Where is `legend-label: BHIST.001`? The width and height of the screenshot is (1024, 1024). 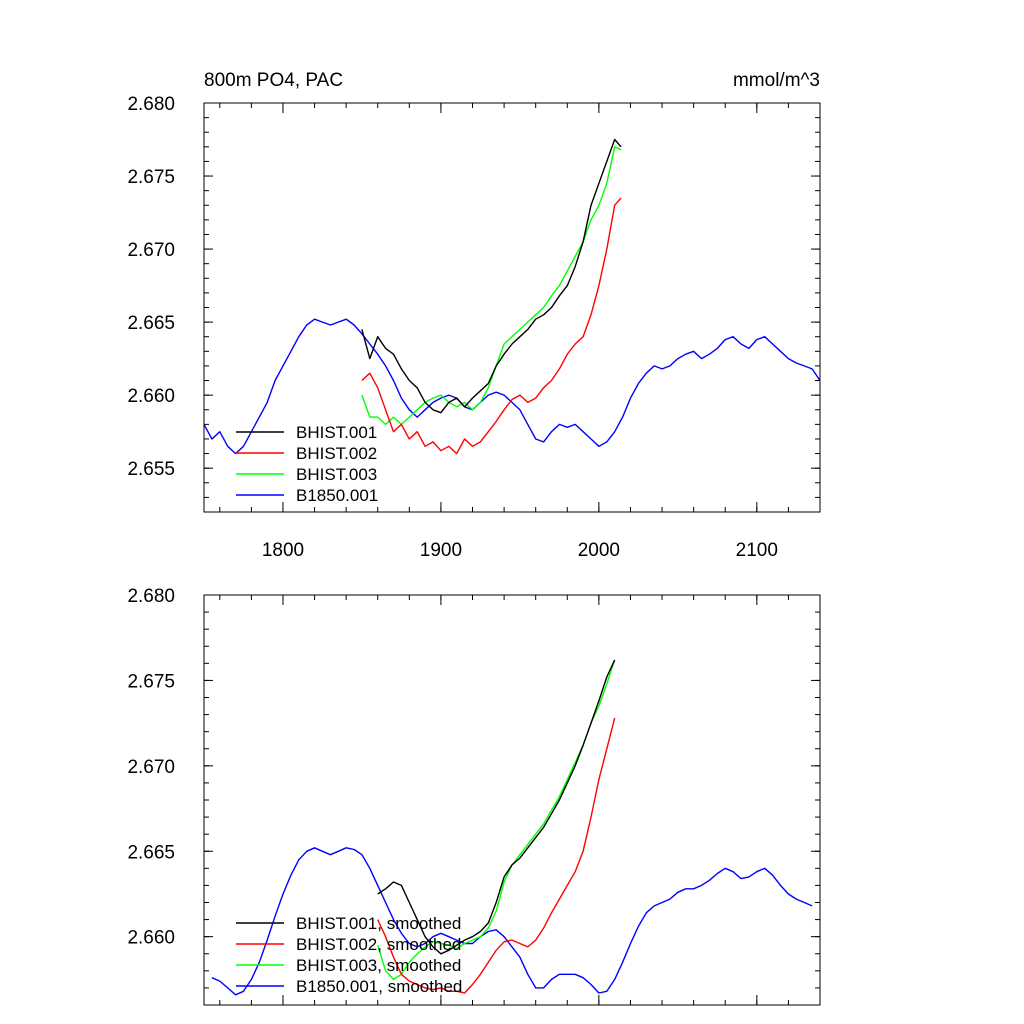
legend-label: BHIST.001 is located at coordinates (336, 432).